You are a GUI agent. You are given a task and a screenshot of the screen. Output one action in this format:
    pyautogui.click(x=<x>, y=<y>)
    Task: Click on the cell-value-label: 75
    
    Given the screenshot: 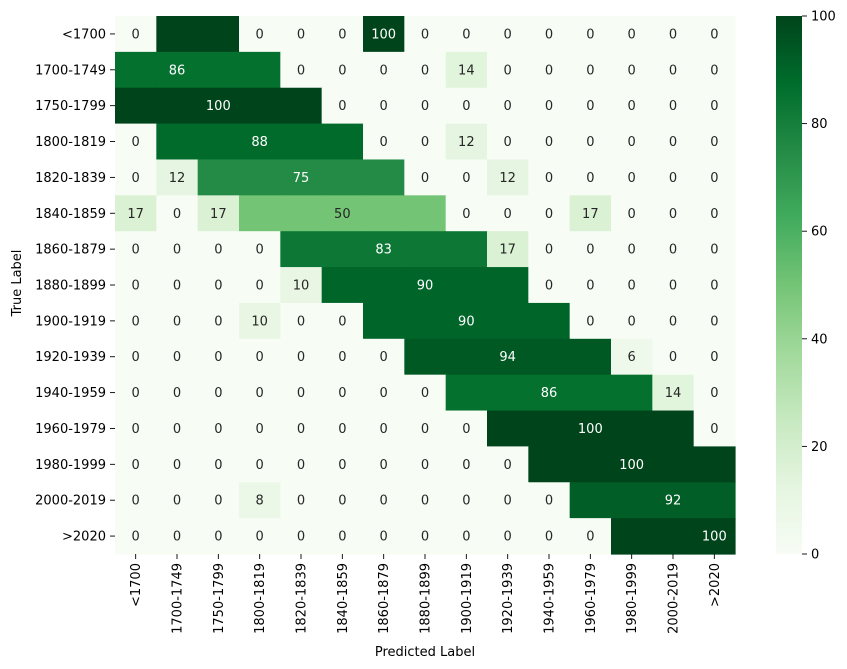 What is the action you would take?
    pyautogui.click(x=301, y=178)
    